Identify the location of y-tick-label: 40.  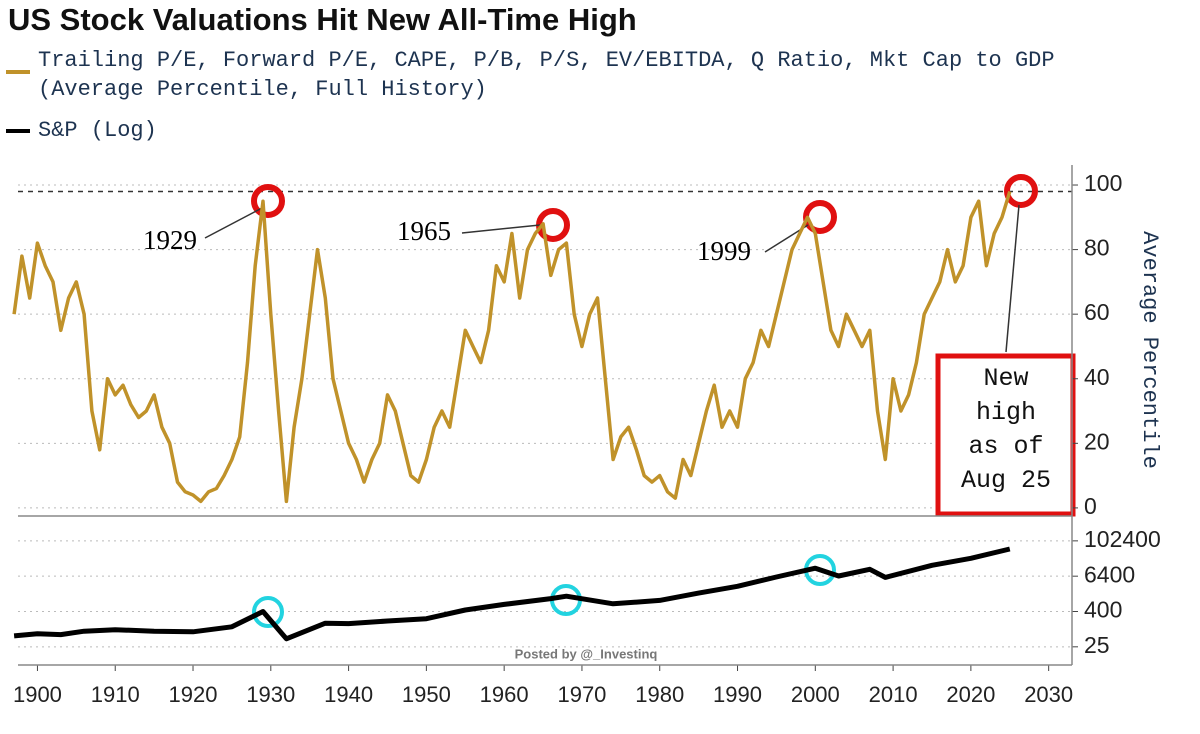
(1097, 377).